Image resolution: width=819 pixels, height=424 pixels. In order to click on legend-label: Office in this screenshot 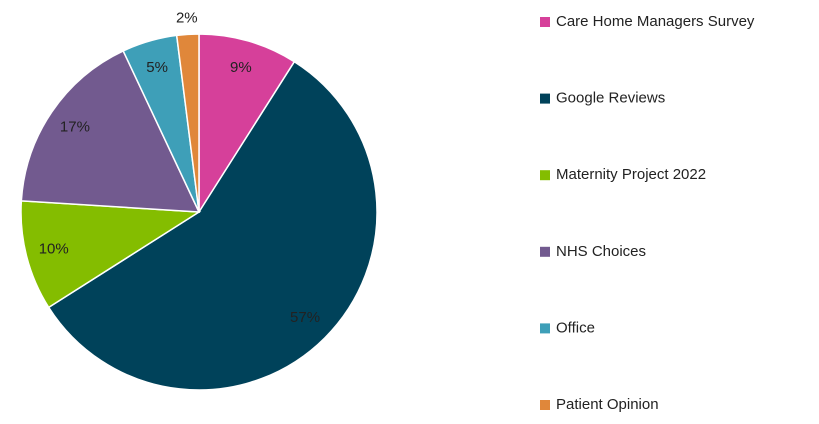, I will do `click(575, 327)`.